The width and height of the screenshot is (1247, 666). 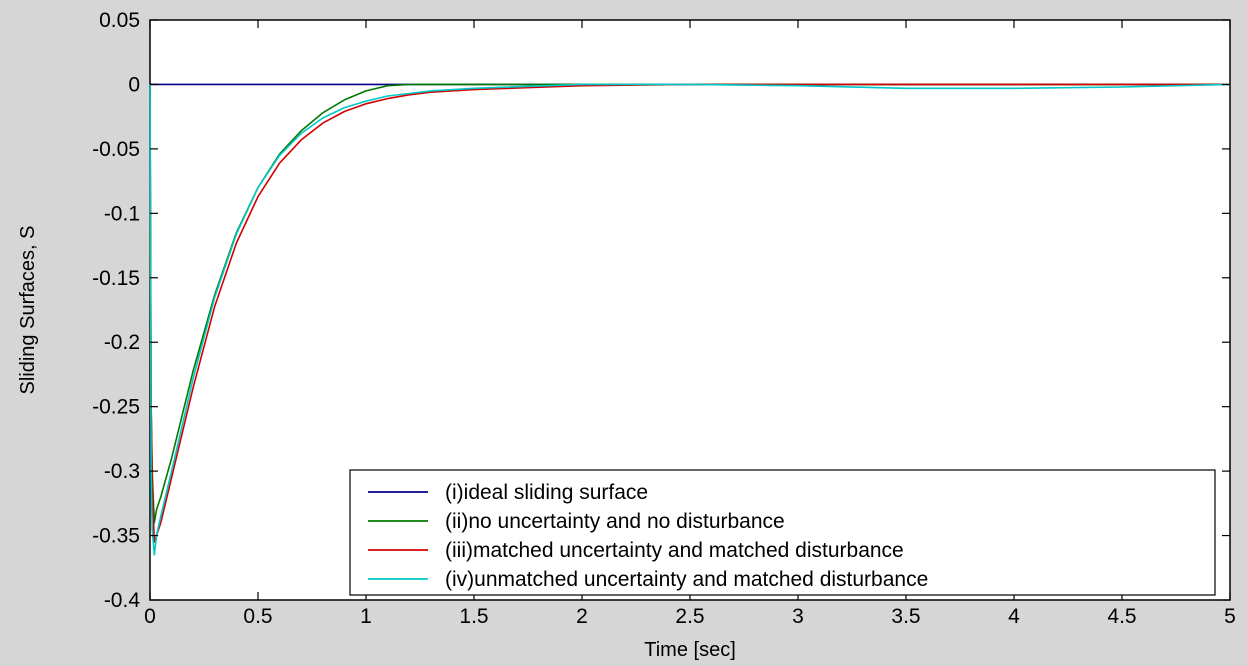 I want to click on x-tick-label: 3, so click(x=798, y=616).